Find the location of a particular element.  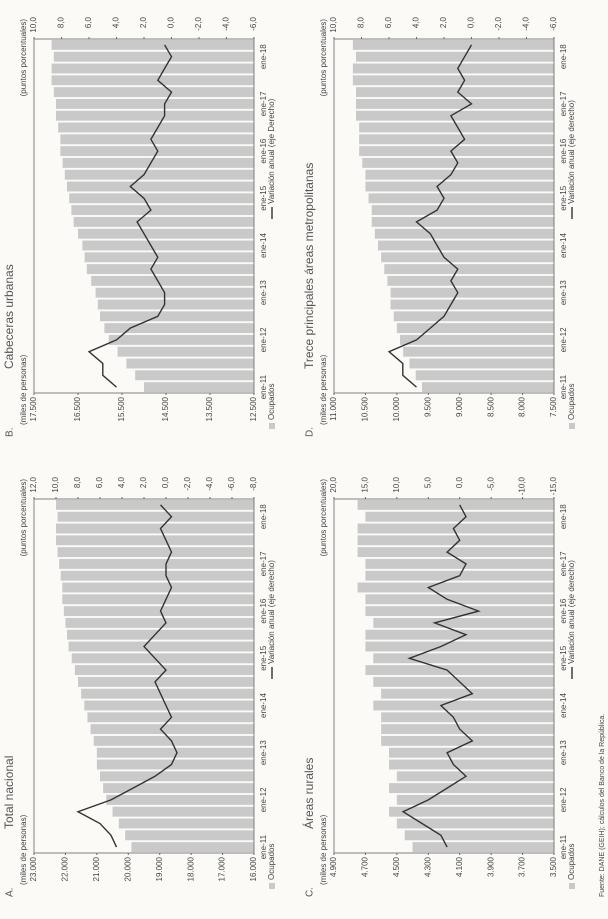

chart-title: Áreas rurales is located at coordinates (308, 793).